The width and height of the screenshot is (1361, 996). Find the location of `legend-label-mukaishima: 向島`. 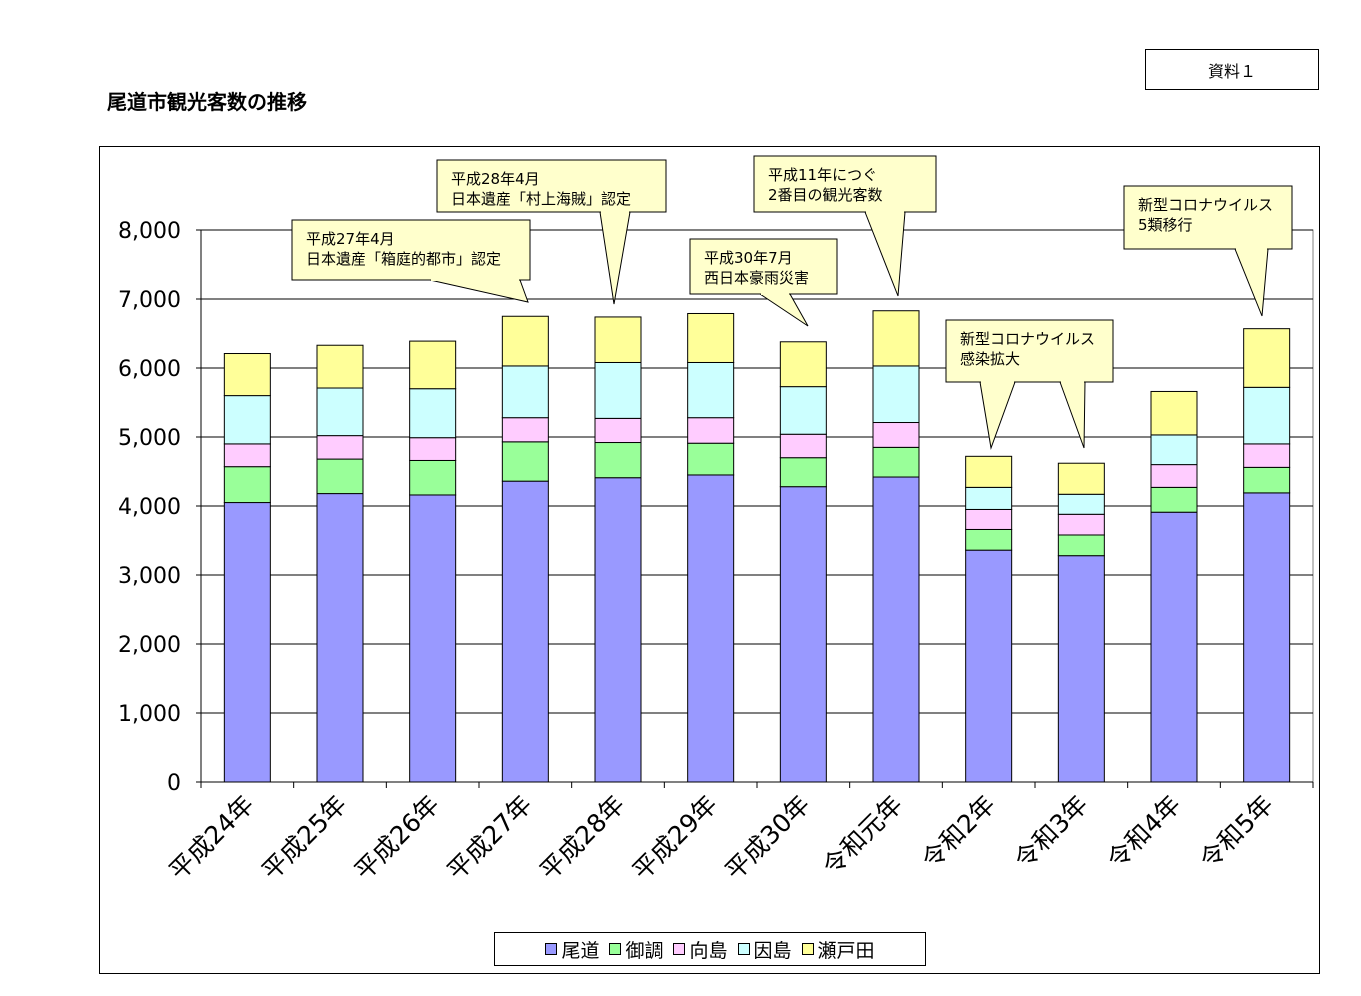

legend-label-mukaishima: 向島 is located at coordinates (708, 950).